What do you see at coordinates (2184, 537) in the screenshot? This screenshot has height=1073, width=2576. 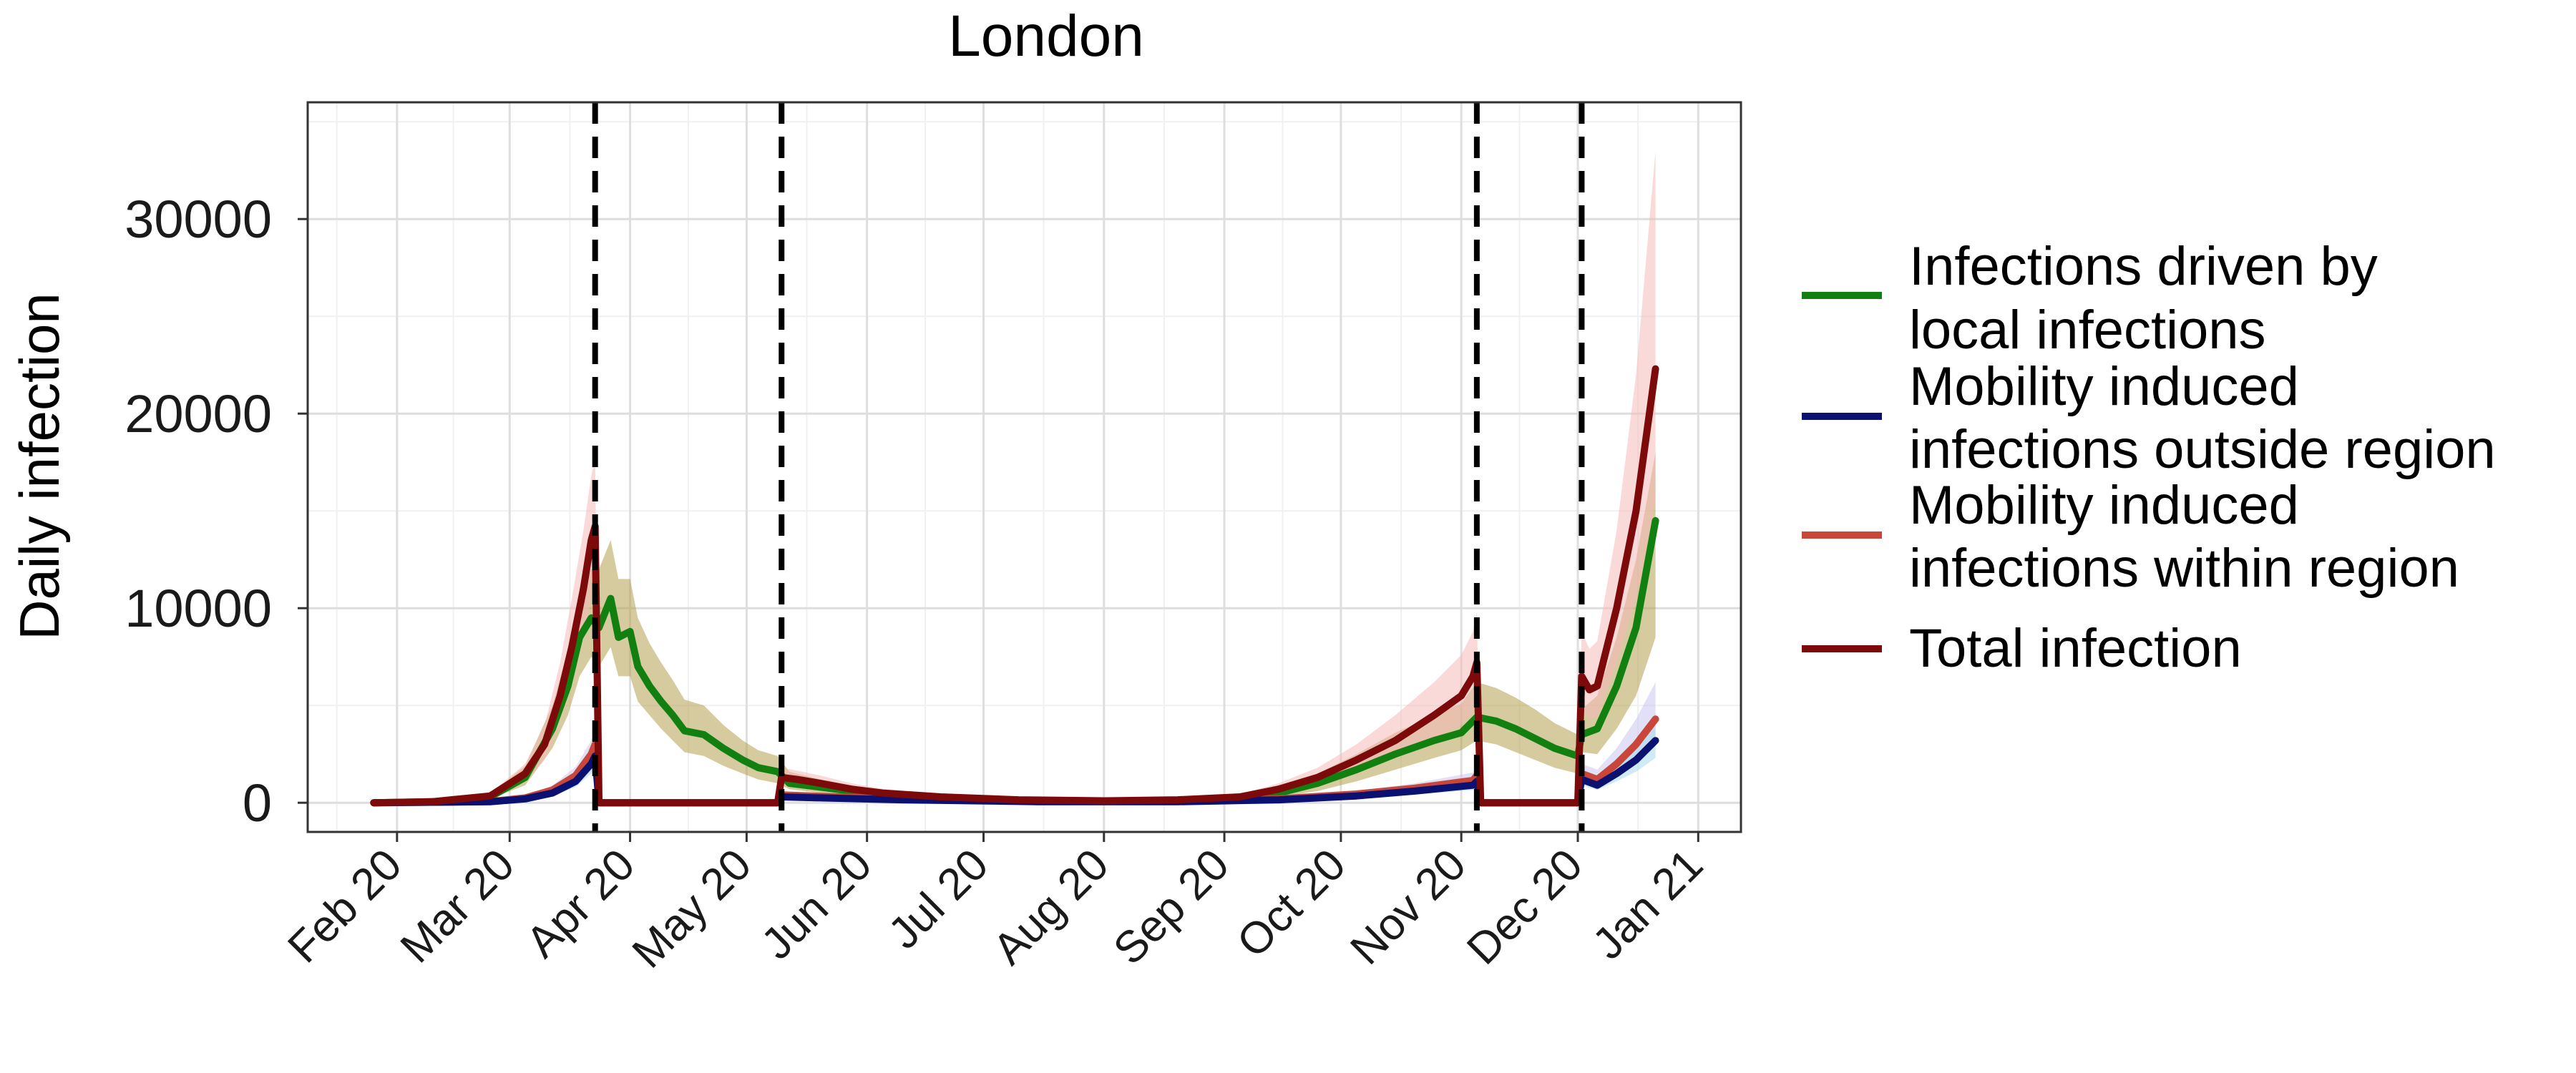 I see `legend-label: Mobility induced infections within region` at bounding box center [2184, 537].